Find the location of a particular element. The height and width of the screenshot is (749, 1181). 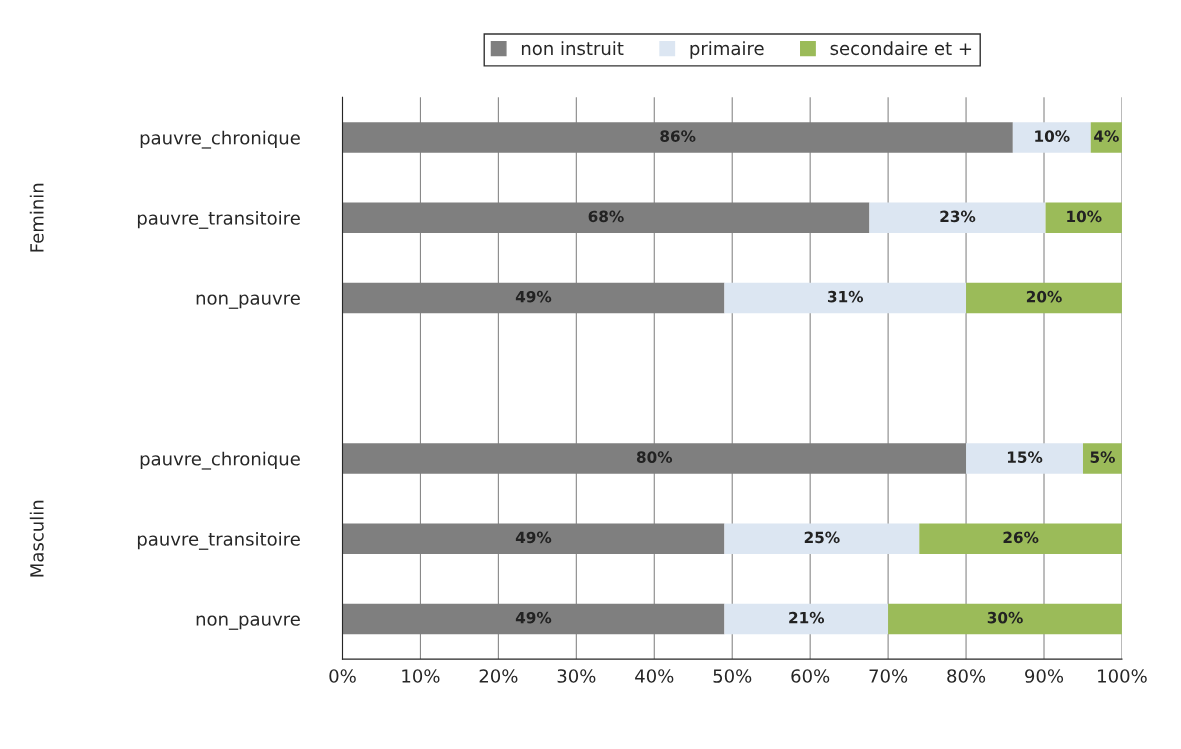

x-tick-label: 20% is located at coordinates (498, 676).